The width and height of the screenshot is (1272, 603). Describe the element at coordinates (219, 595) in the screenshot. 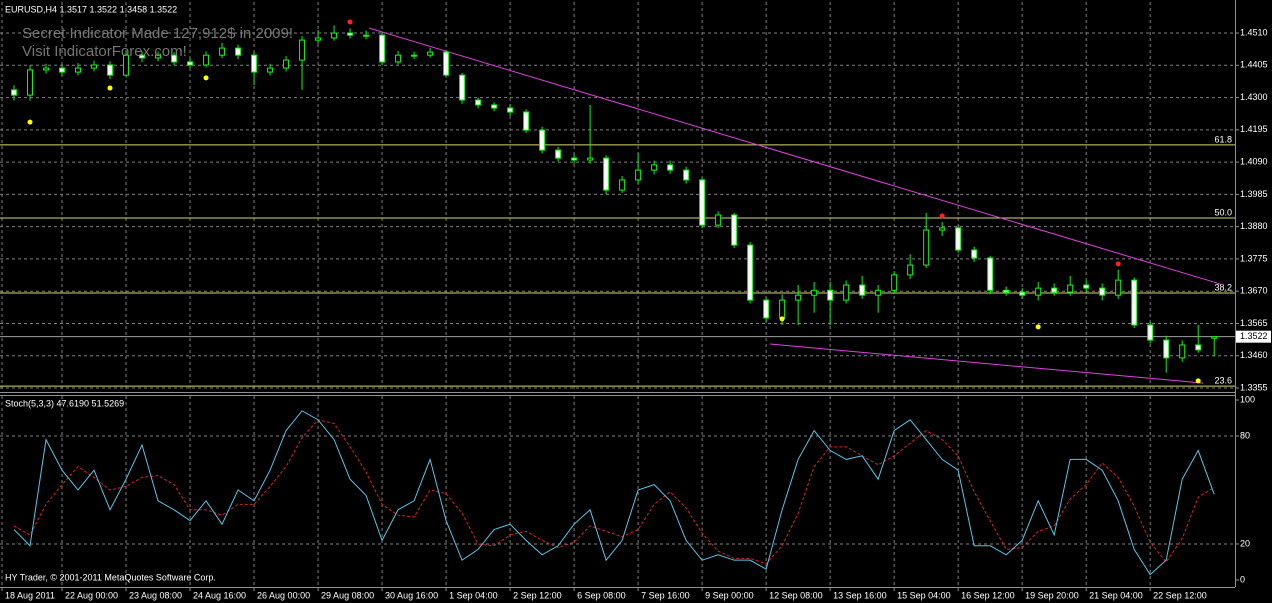

I see `x-tick-label: 24 Aug 16:00` at that location.